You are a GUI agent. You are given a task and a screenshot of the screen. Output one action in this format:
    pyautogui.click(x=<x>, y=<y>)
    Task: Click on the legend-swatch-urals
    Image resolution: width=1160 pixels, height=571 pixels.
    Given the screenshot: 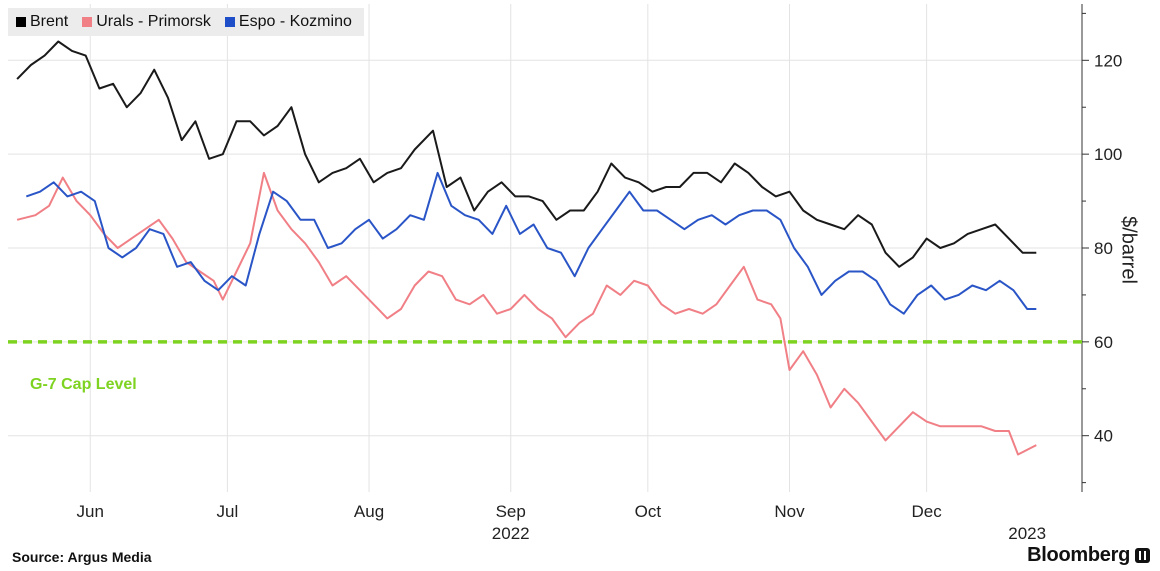 What is the action you would take?
    pyautogui.click(x=87, y=22)
    